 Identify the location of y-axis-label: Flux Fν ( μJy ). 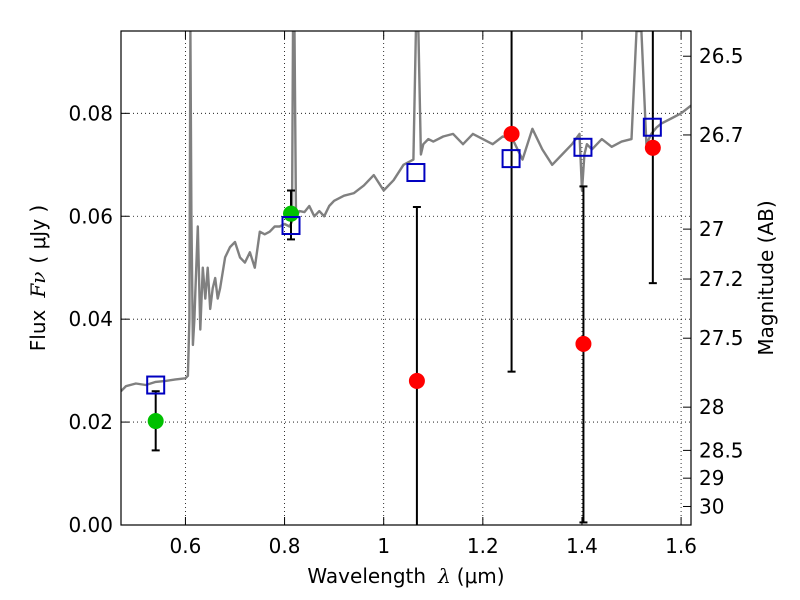
(38, 278).